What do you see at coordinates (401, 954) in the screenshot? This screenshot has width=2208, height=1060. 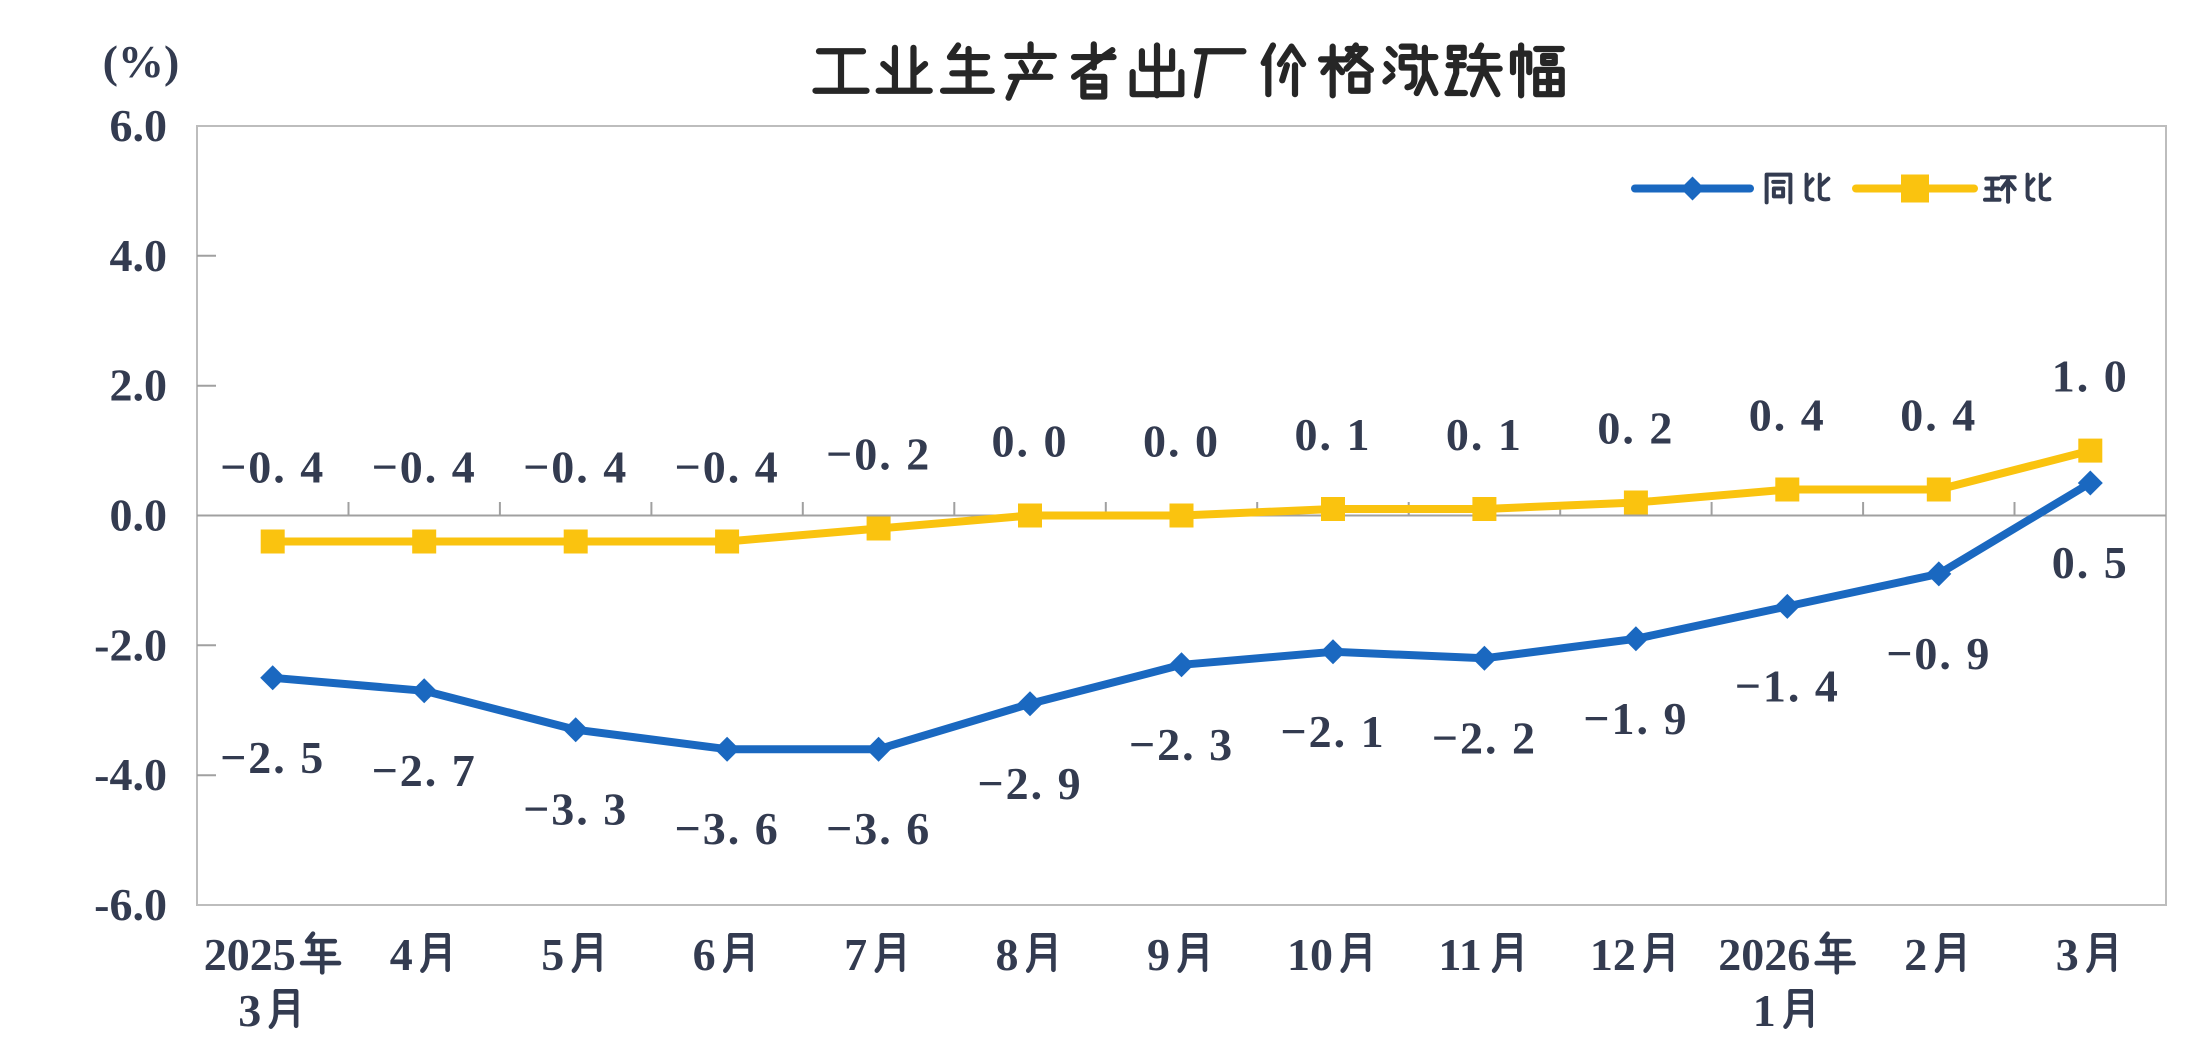 I see `svg-text: 4` at bounding box center [401, 954].